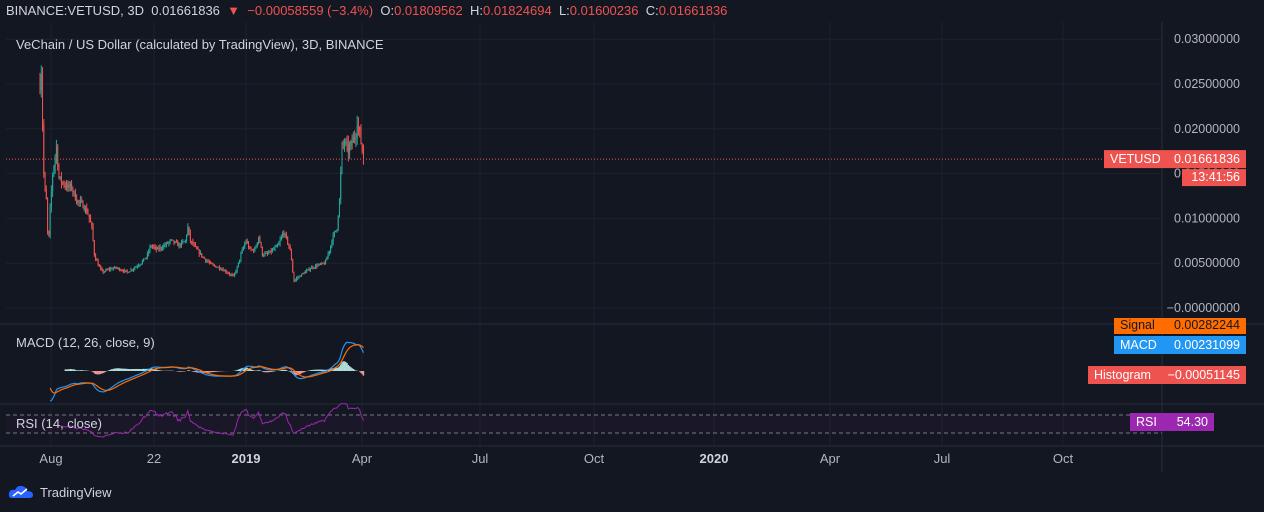 The image size is (1264, 512). Describe the element at coordinates (207, 371) in the screenshot. I see `macd-line` at that location.